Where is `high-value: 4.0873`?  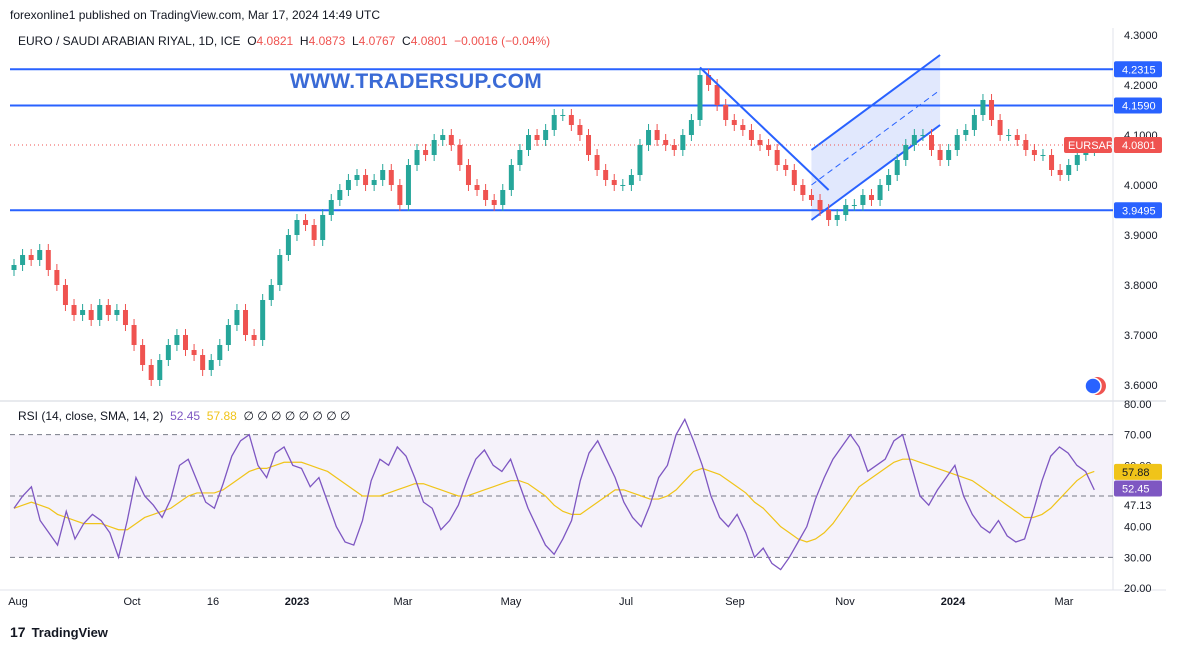
high-value: 4.0873 is located at coordinates (327, 41).